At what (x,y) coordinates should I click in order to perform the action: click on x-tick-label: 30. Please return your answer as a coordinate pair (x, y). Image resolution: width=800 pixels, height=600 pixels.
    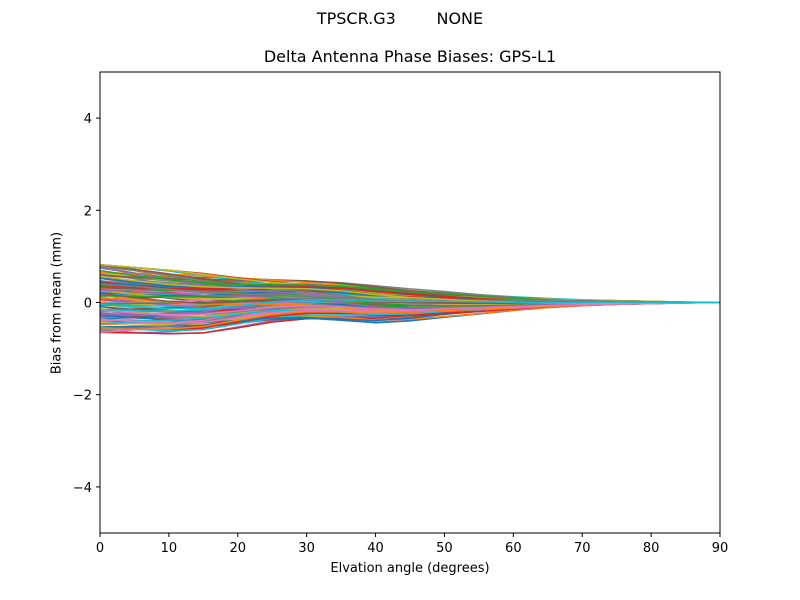
    Looking at the image, I should click on (306, 548).